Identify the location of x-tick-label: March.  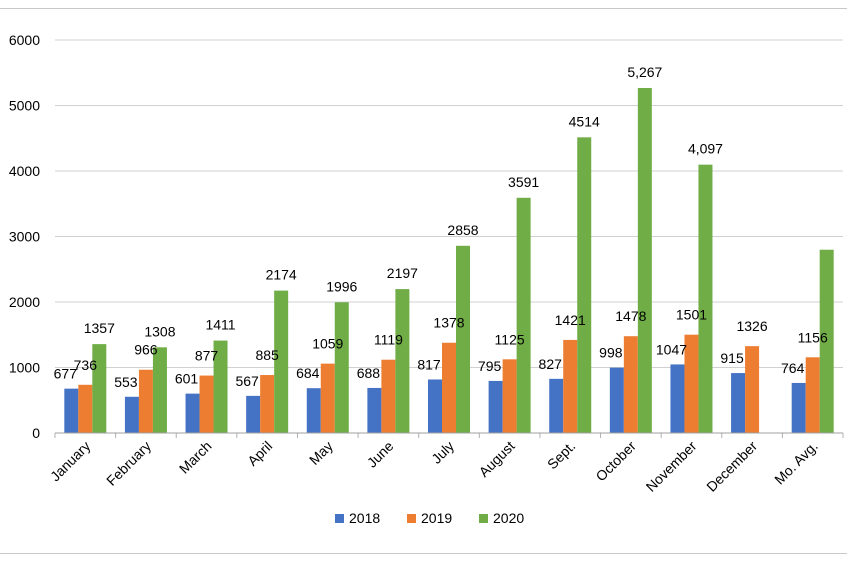
(195, 457).